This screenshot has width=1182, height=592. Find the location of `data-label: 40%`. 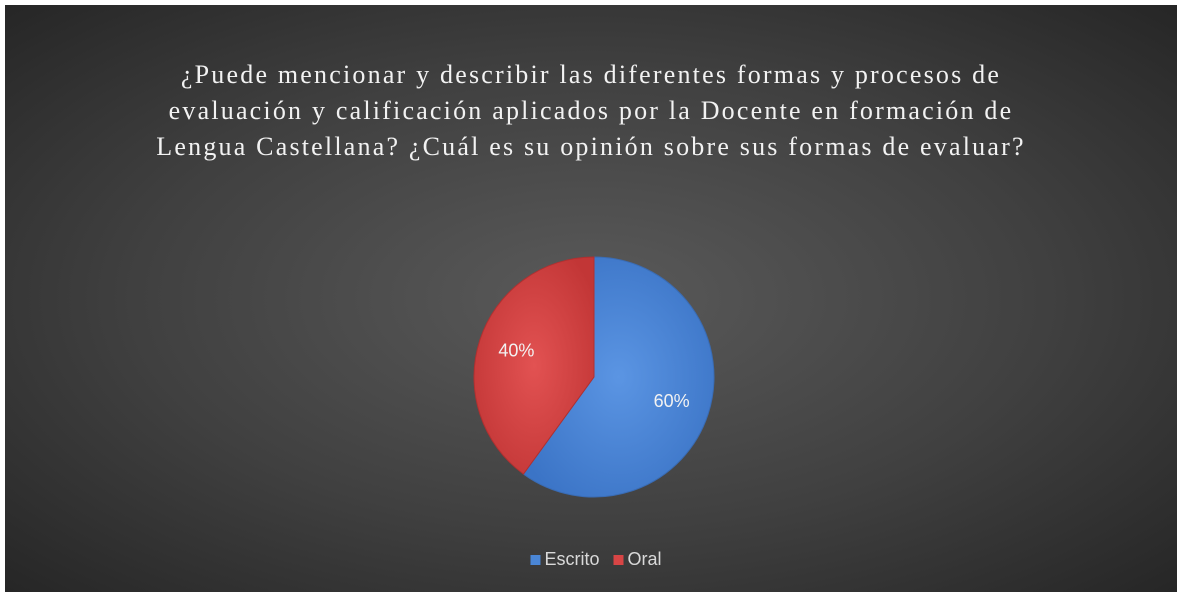

data-label: 40% is located at coordinates (516, 351).